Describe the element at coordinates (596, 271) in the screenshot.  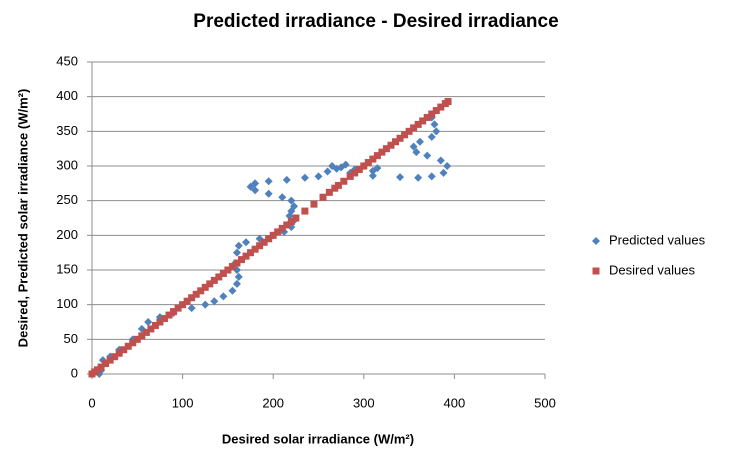
I see `legend-marker` at that location.